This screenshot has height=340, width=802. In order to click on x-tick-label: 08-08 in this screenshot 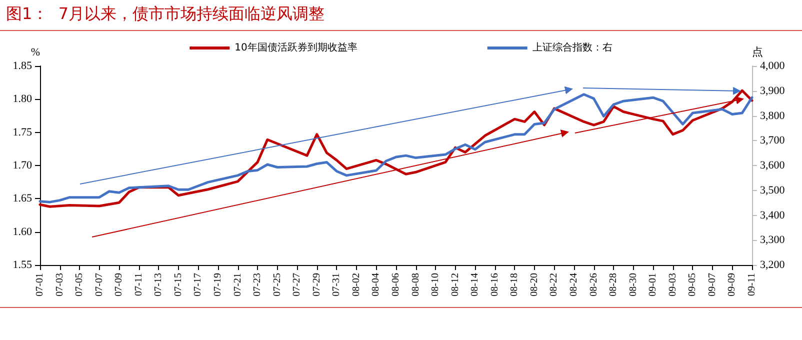, I will do `click(416, 284)`.